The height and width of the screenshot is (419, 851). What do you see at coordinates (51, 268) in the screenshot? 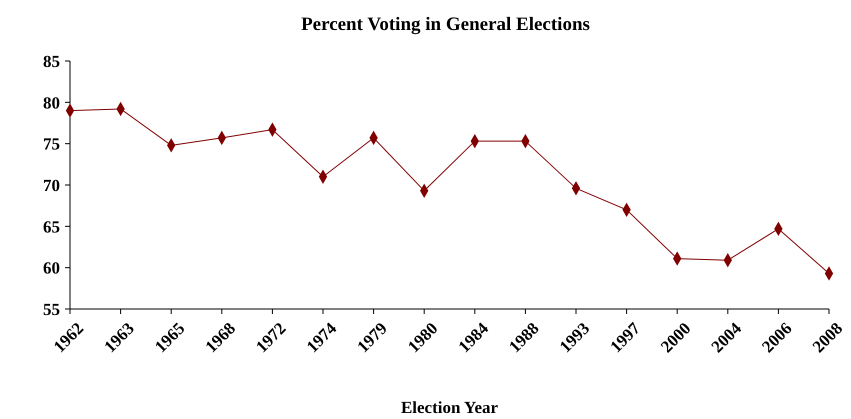
I see `y-tick-label: 60` at bounding box center [51, 268].